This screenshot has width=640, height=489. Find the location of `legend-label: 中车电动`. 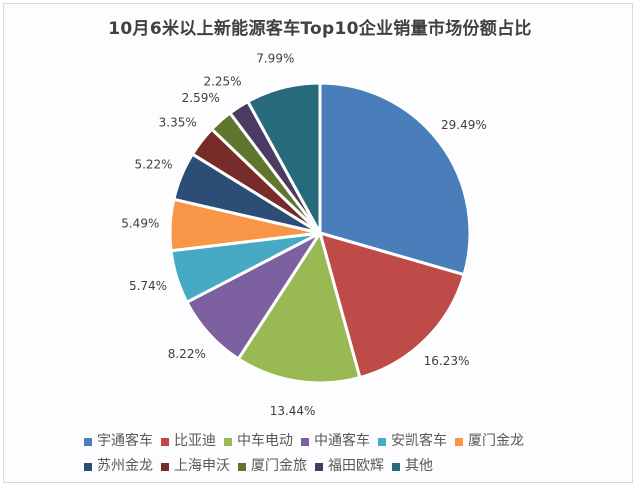

legend-label: 中车电动 is located at coordinates (265, 441).